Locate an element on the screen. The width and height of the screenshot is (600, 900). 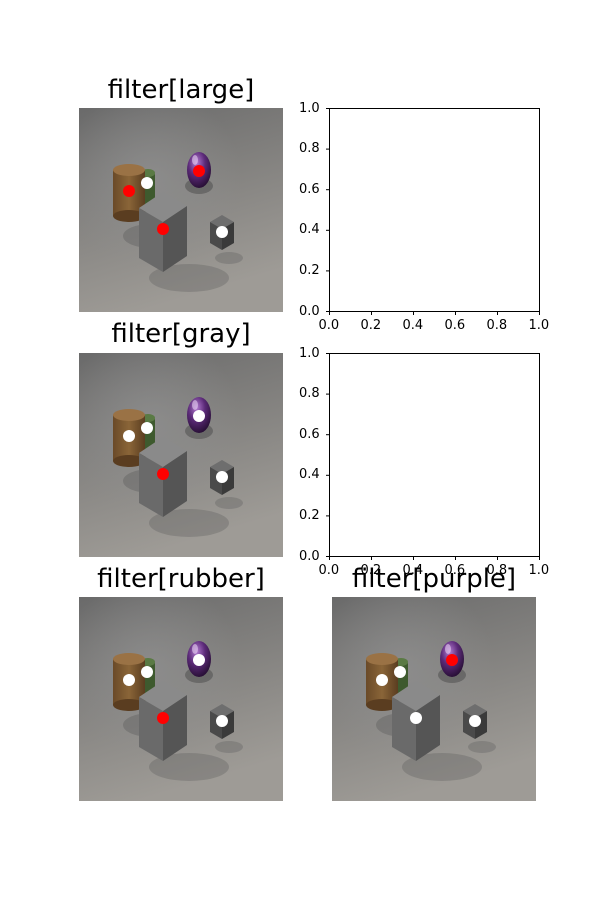
panel-title-purple: filter[purple] is located at coordinates (434, 579).